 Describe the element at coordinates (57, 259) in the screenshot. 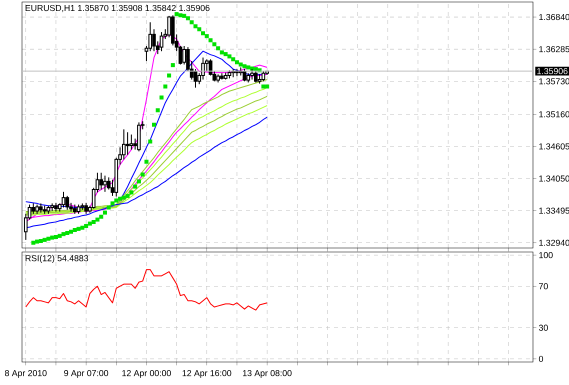

I see `chart-title: RSI(12) 54.4883` at that location.